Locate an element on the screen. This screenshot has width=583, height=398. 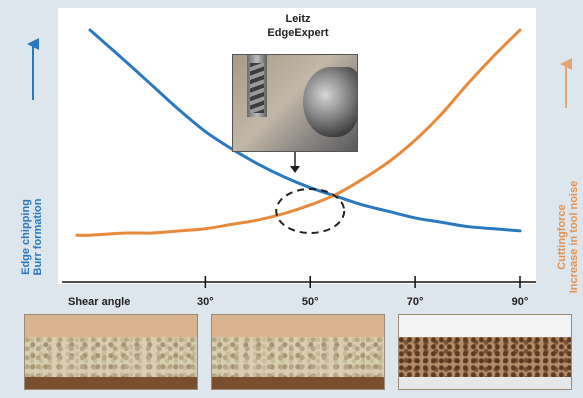
right-y-label-line-2: Increase in tool noise is located at coordinates (574, 237).